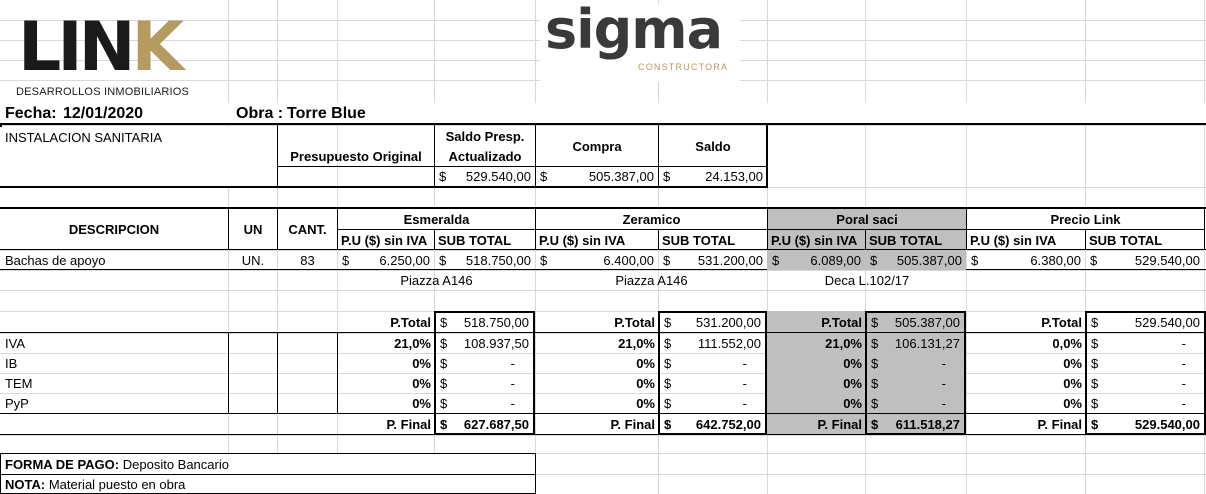 Image resolution: width=1206 pixels, height=494 pixels. What do you see at coordinates (597, 146) in the screenshot?
I see `col-compra: Compra` at bounding box center [597, 146].